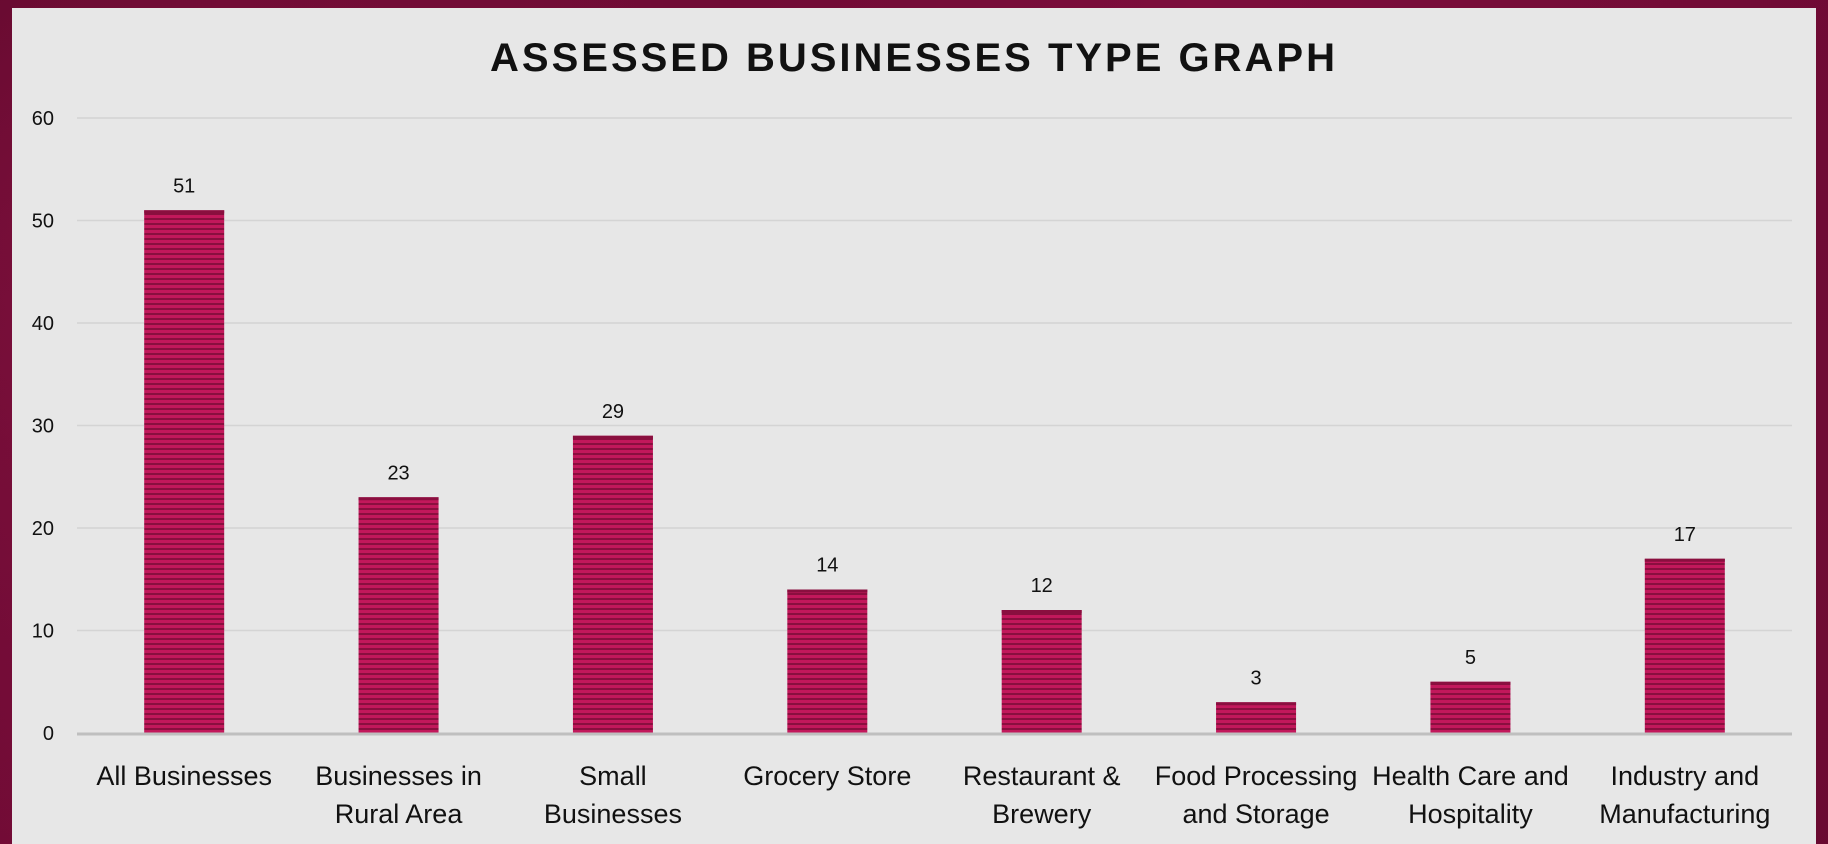 The width and height of the screenshot is (1828, 844). Describe the element at coordinates (914, 58) in the screenshot. I see `chart-title: ASSESSED BUSINESSES TYPE GRAPH` at that location.